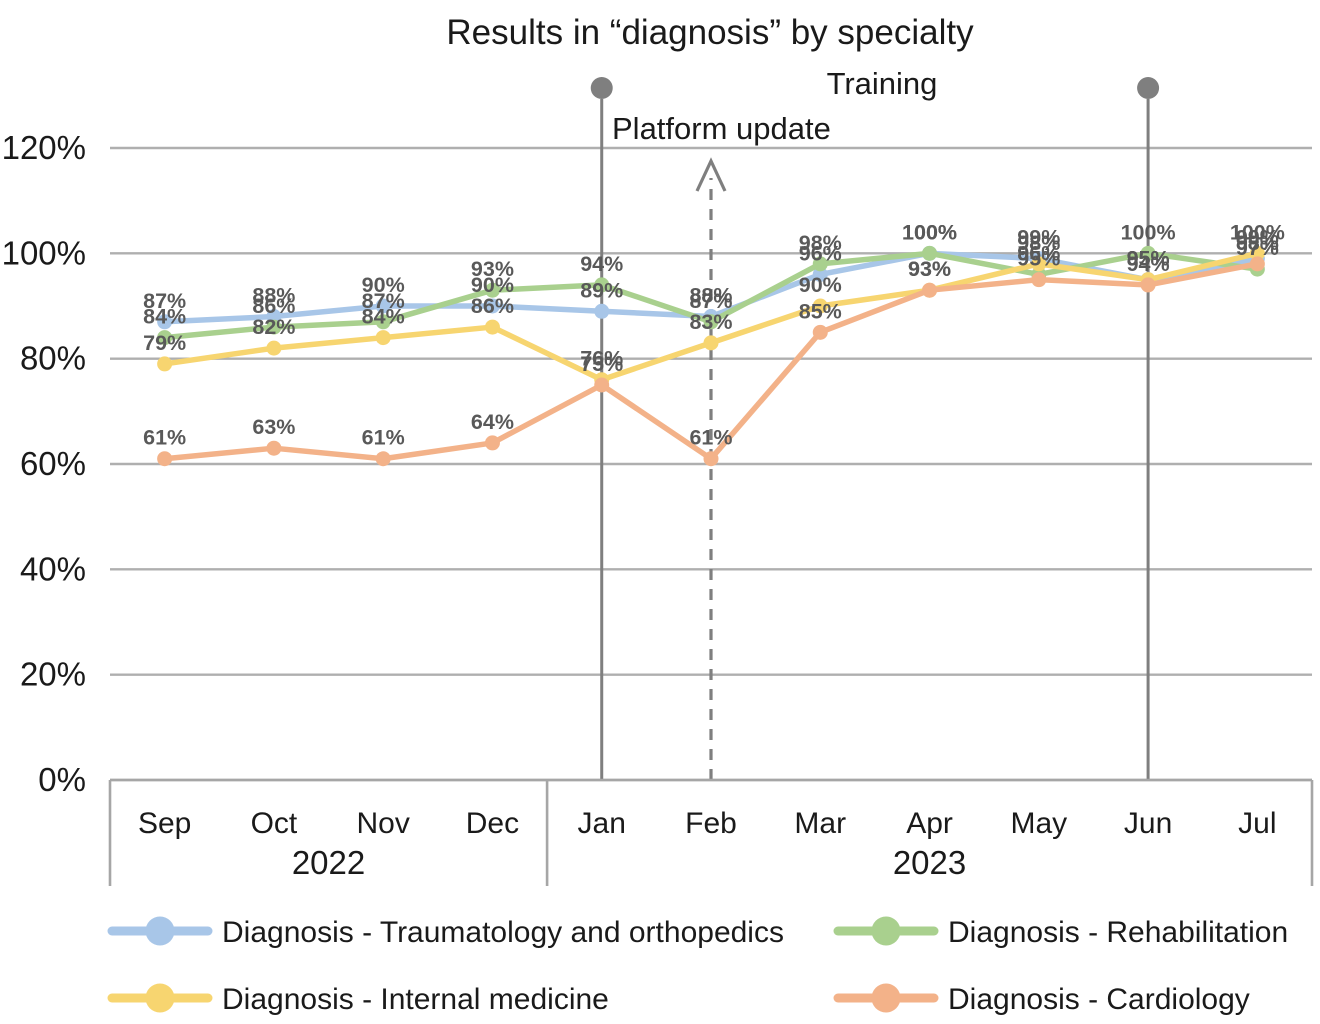 The height and width of the screenshot is (1024, 1320). I want to click on arrow-head-icon, so click(711, 174).